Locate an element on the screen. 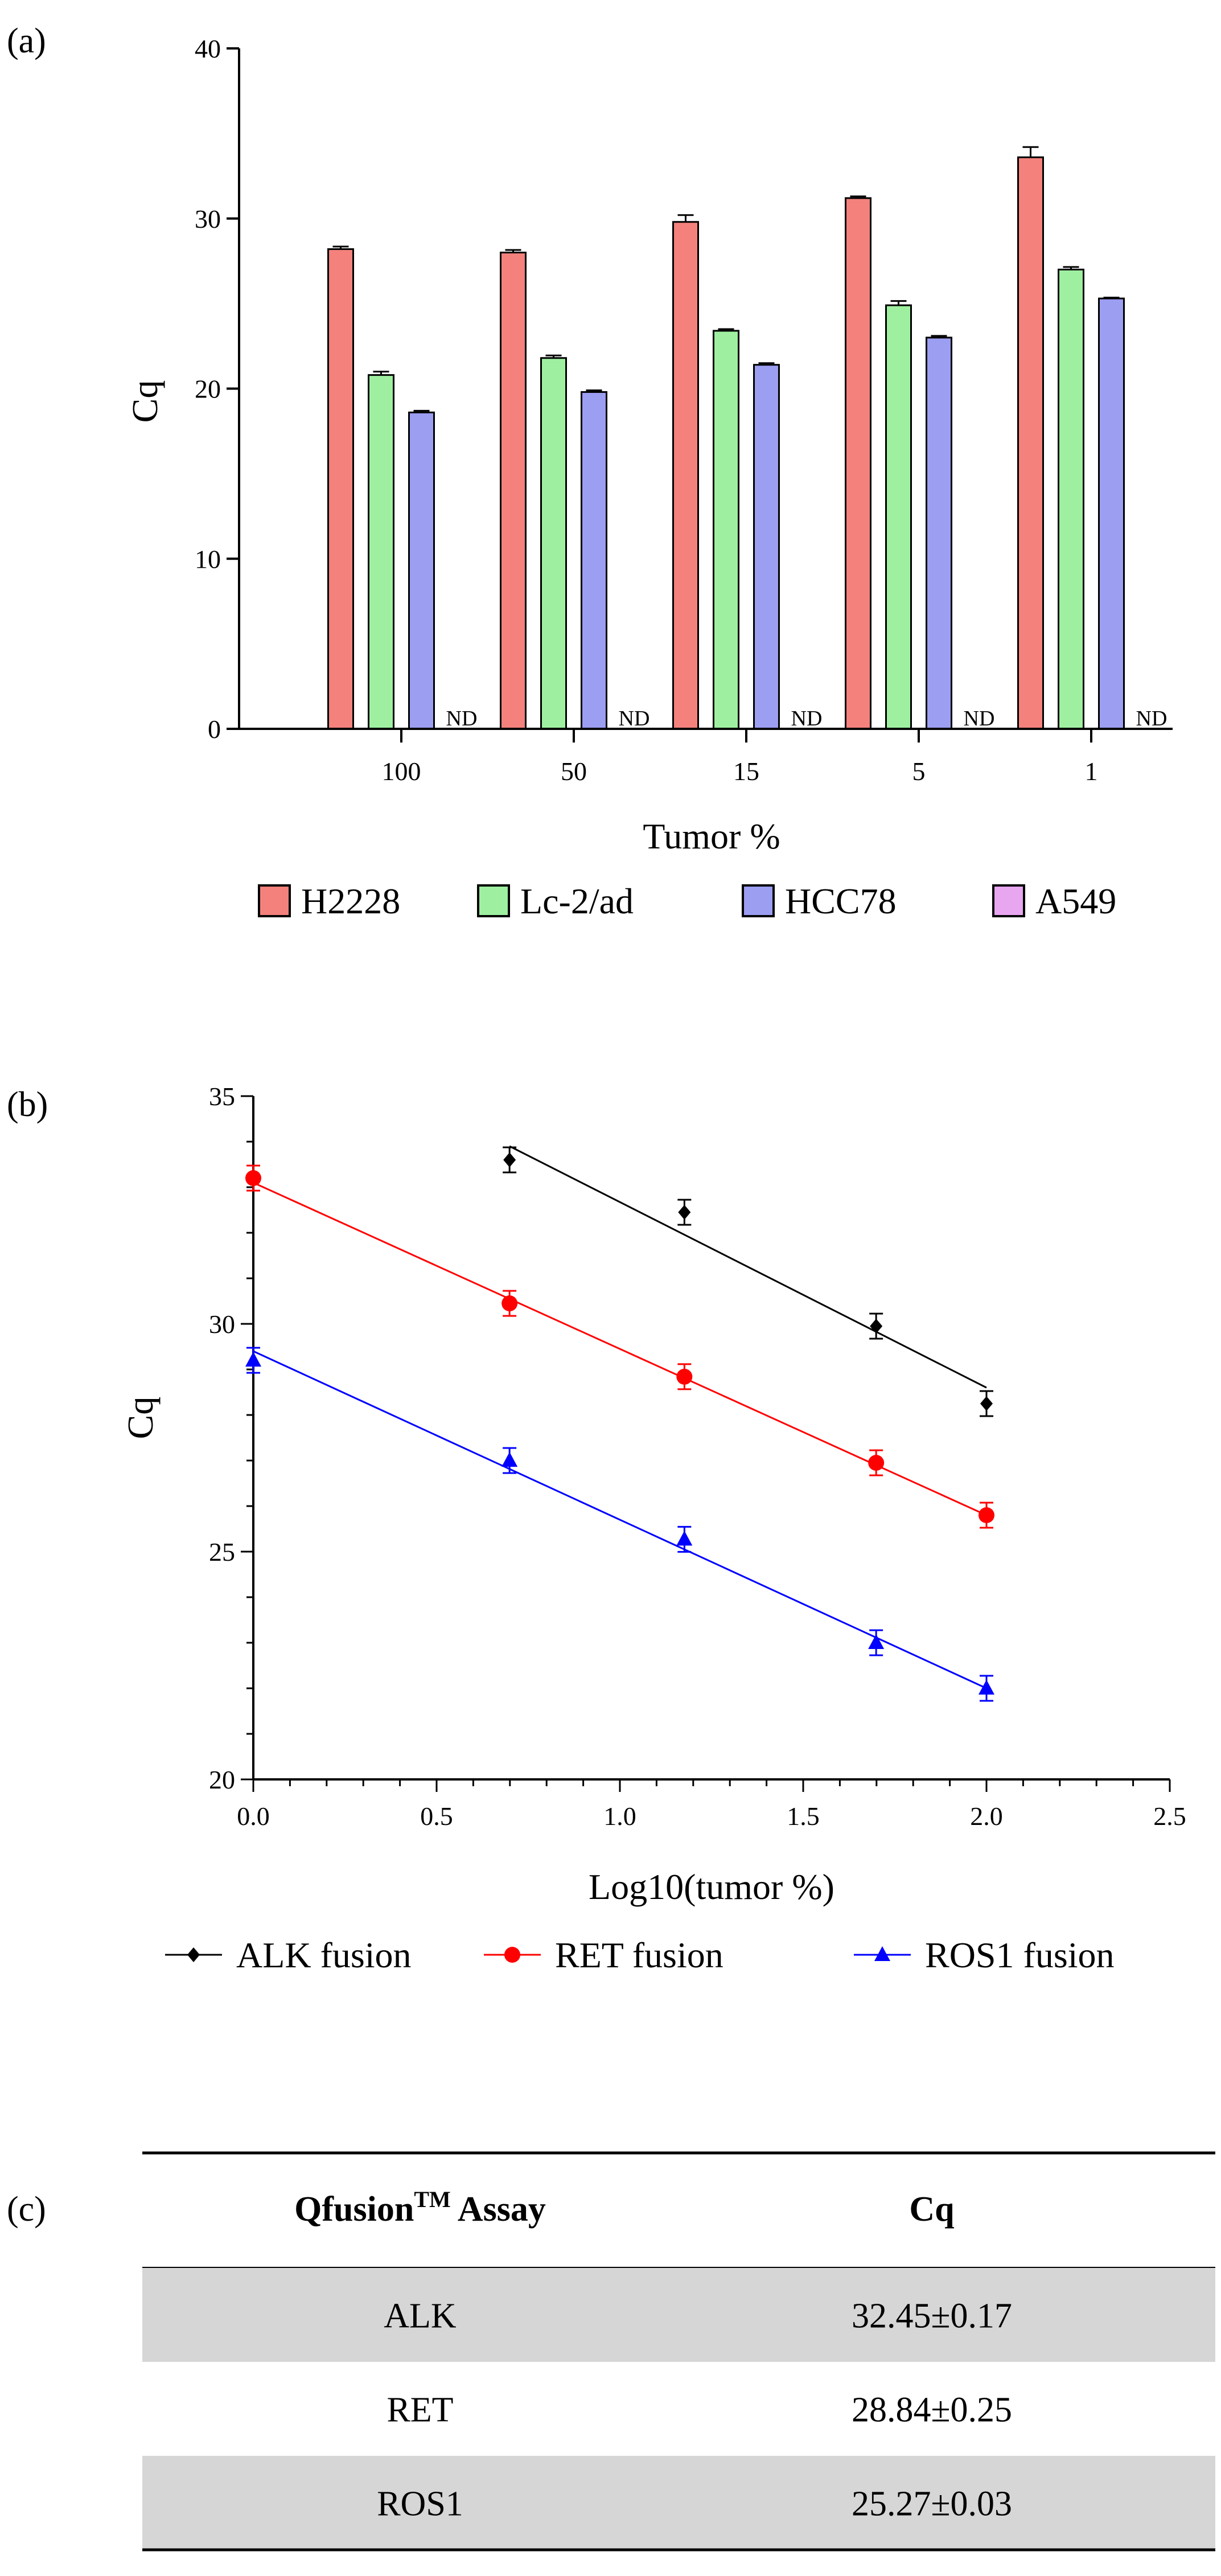  scatter-chart-legend: ALK fusion RET fusion ROS1 fusion is located at coordinates (640, 1955).